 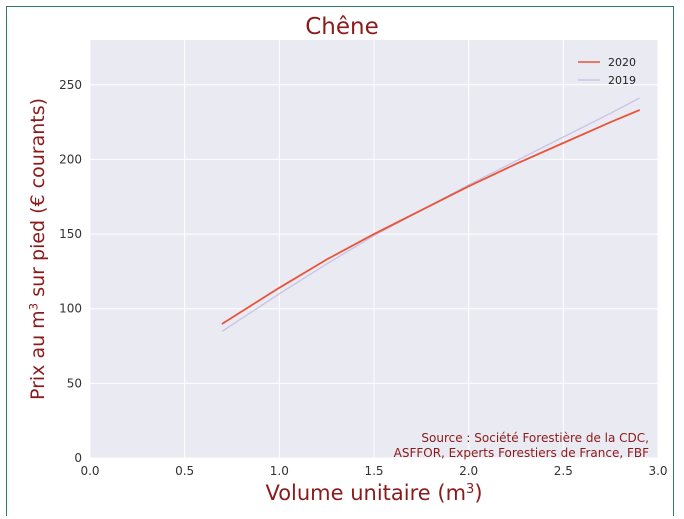 I want to click on chart-title: Chêne, so click(x=342, y=27).